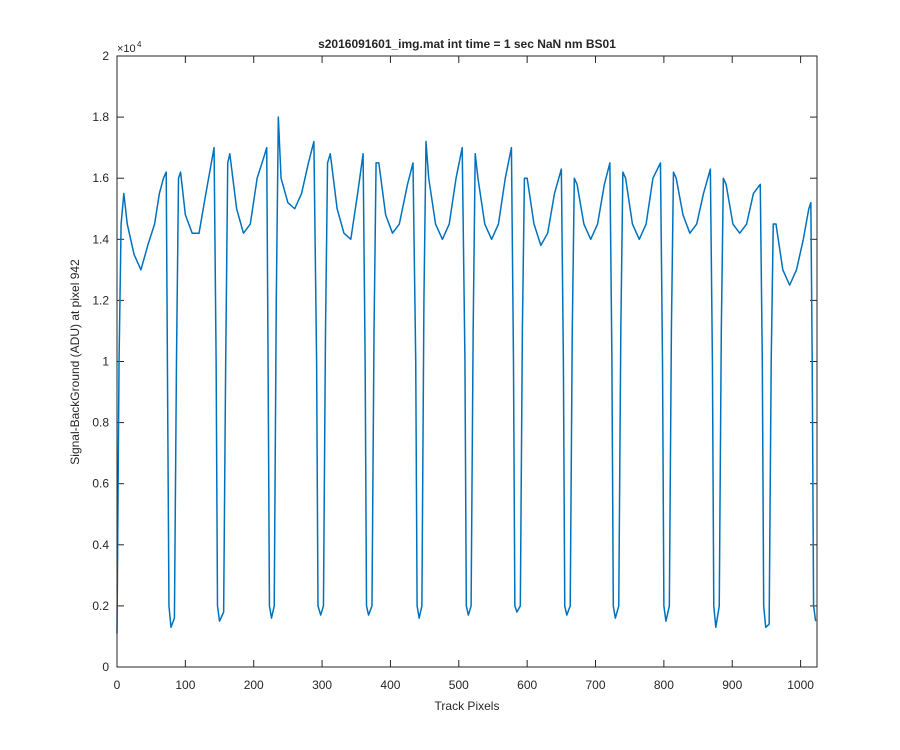 The width and height of the screenshot is (900, 750). I want to click on y-axis-label: Signal-BackGround (ADU) at pixel 942, so click(75, 362).